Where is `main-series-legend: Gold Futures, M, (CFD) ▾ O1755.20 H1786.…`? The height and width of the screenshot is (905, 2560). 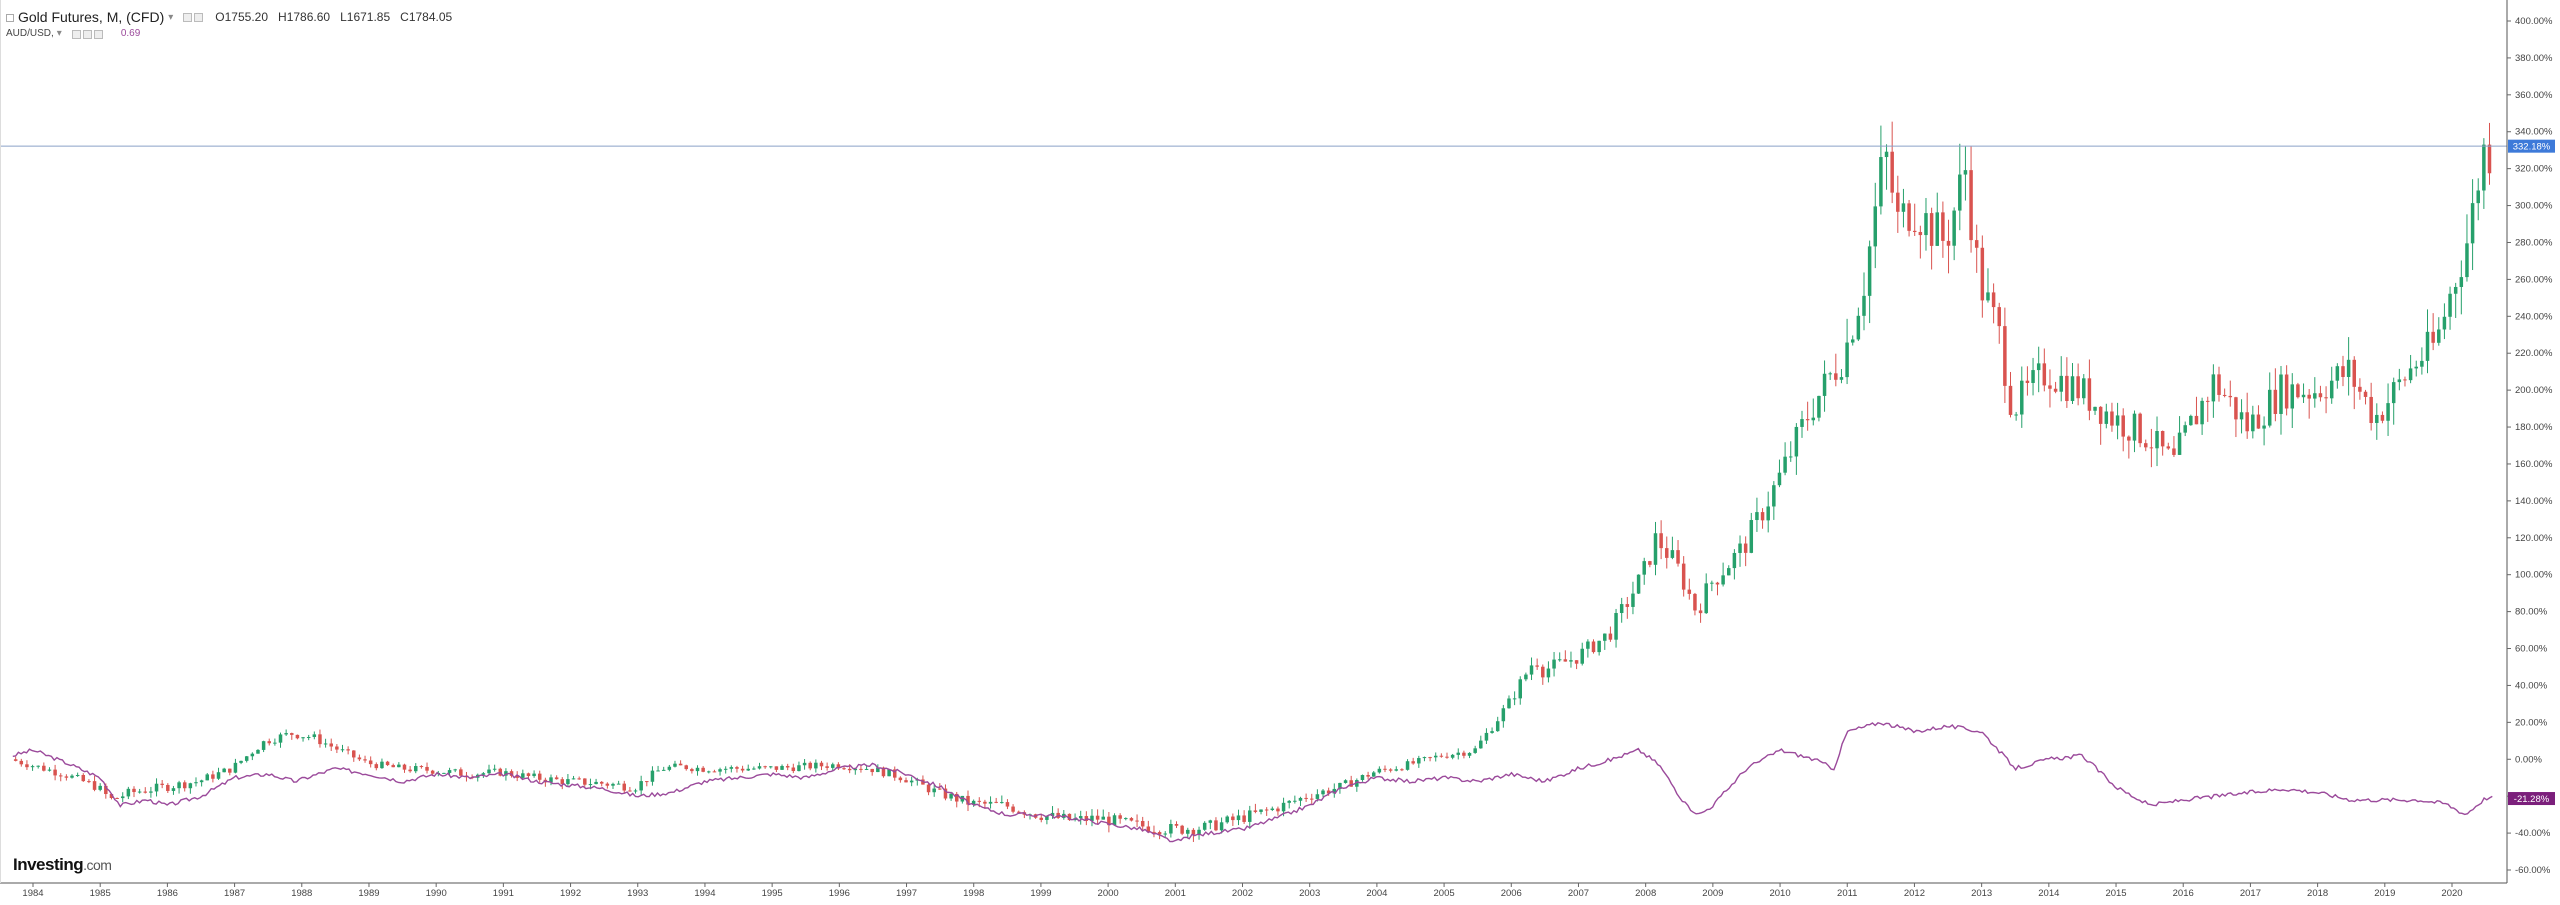
main-series-legend: Gold Futures, M, (CFD) ▾ O1755.20 H1786.… is located at coordinates (234, 17).